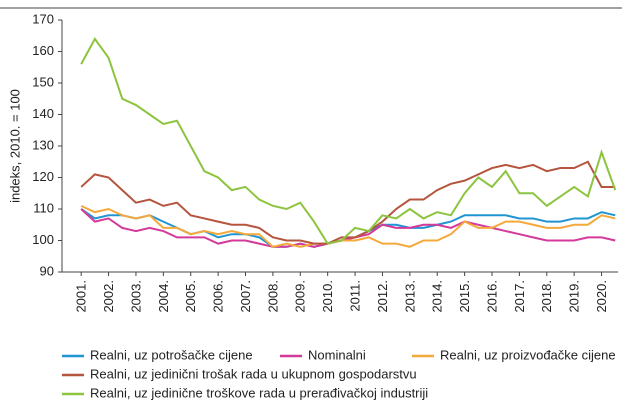  I want to click on x-tick-label: 2001., so click(81, 296).